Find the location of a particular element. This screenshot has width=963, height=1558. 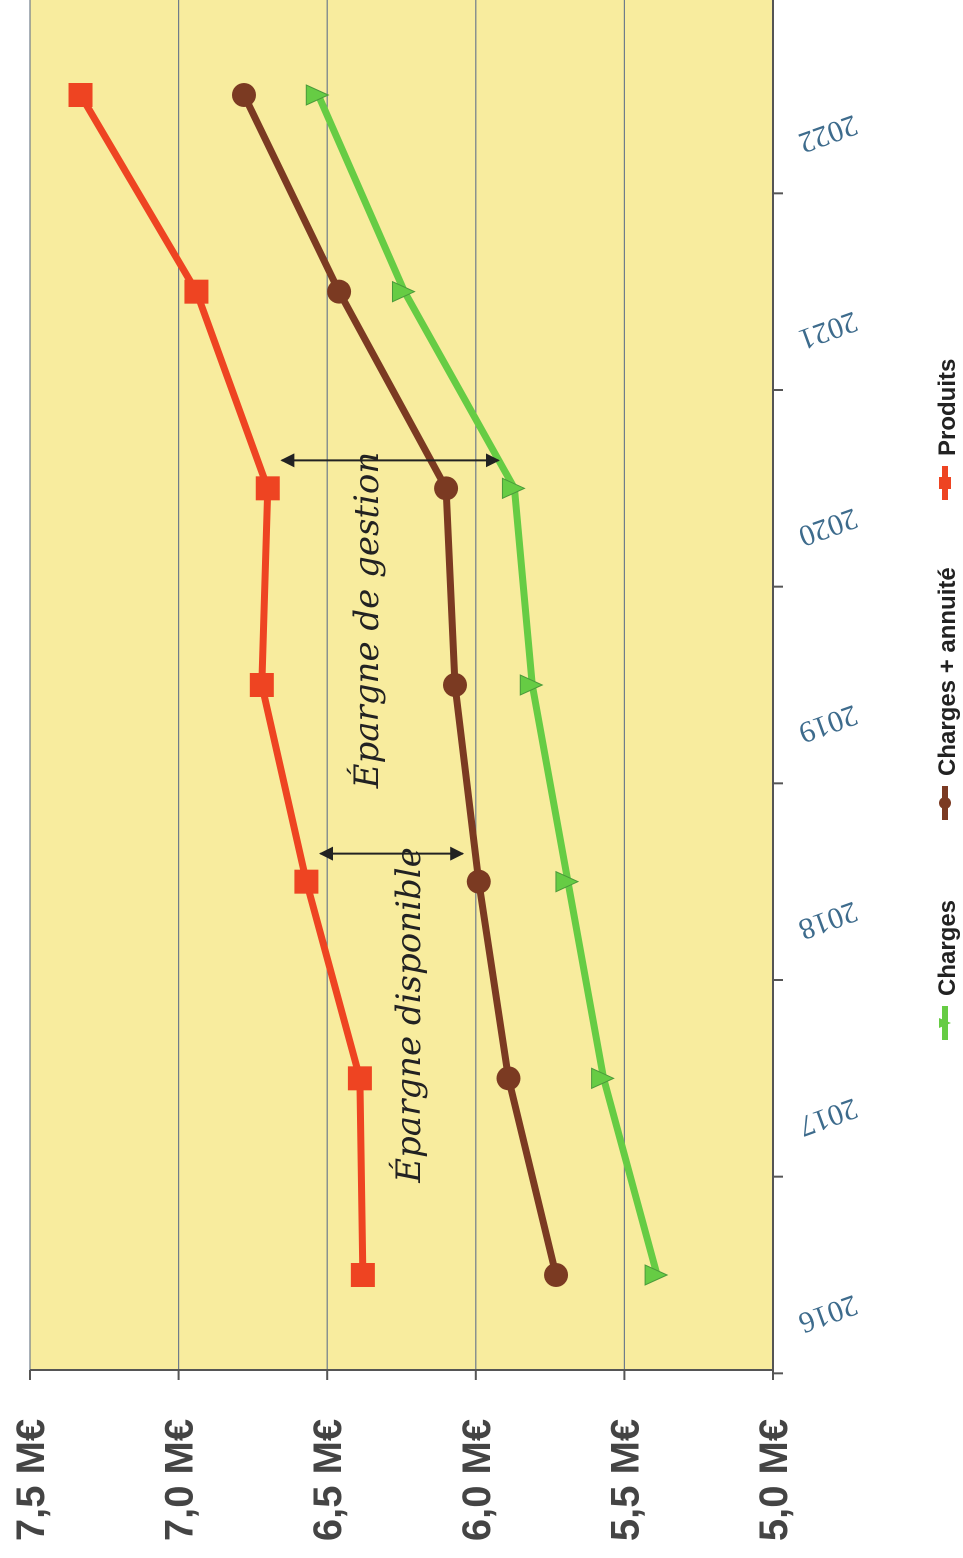

y-tick-label: 5,0 M€ is located at coordinates (774, 1480).